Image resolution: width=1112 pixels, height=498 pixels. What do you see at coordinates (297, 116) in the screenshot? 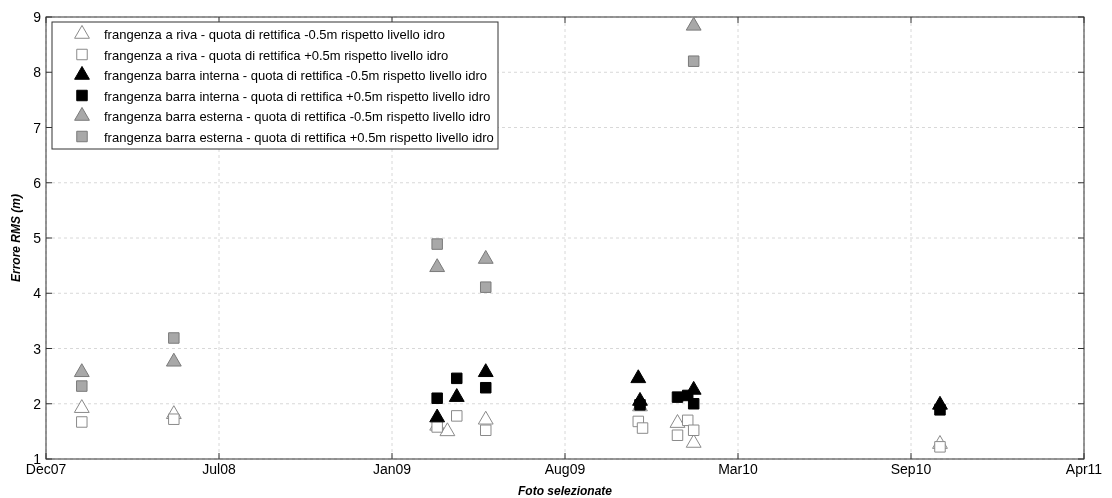
I see `legend-label: frangenza barra esterna - quota di rettifica -0.5m rispetto livello idro` at bounding box center [297, 116].